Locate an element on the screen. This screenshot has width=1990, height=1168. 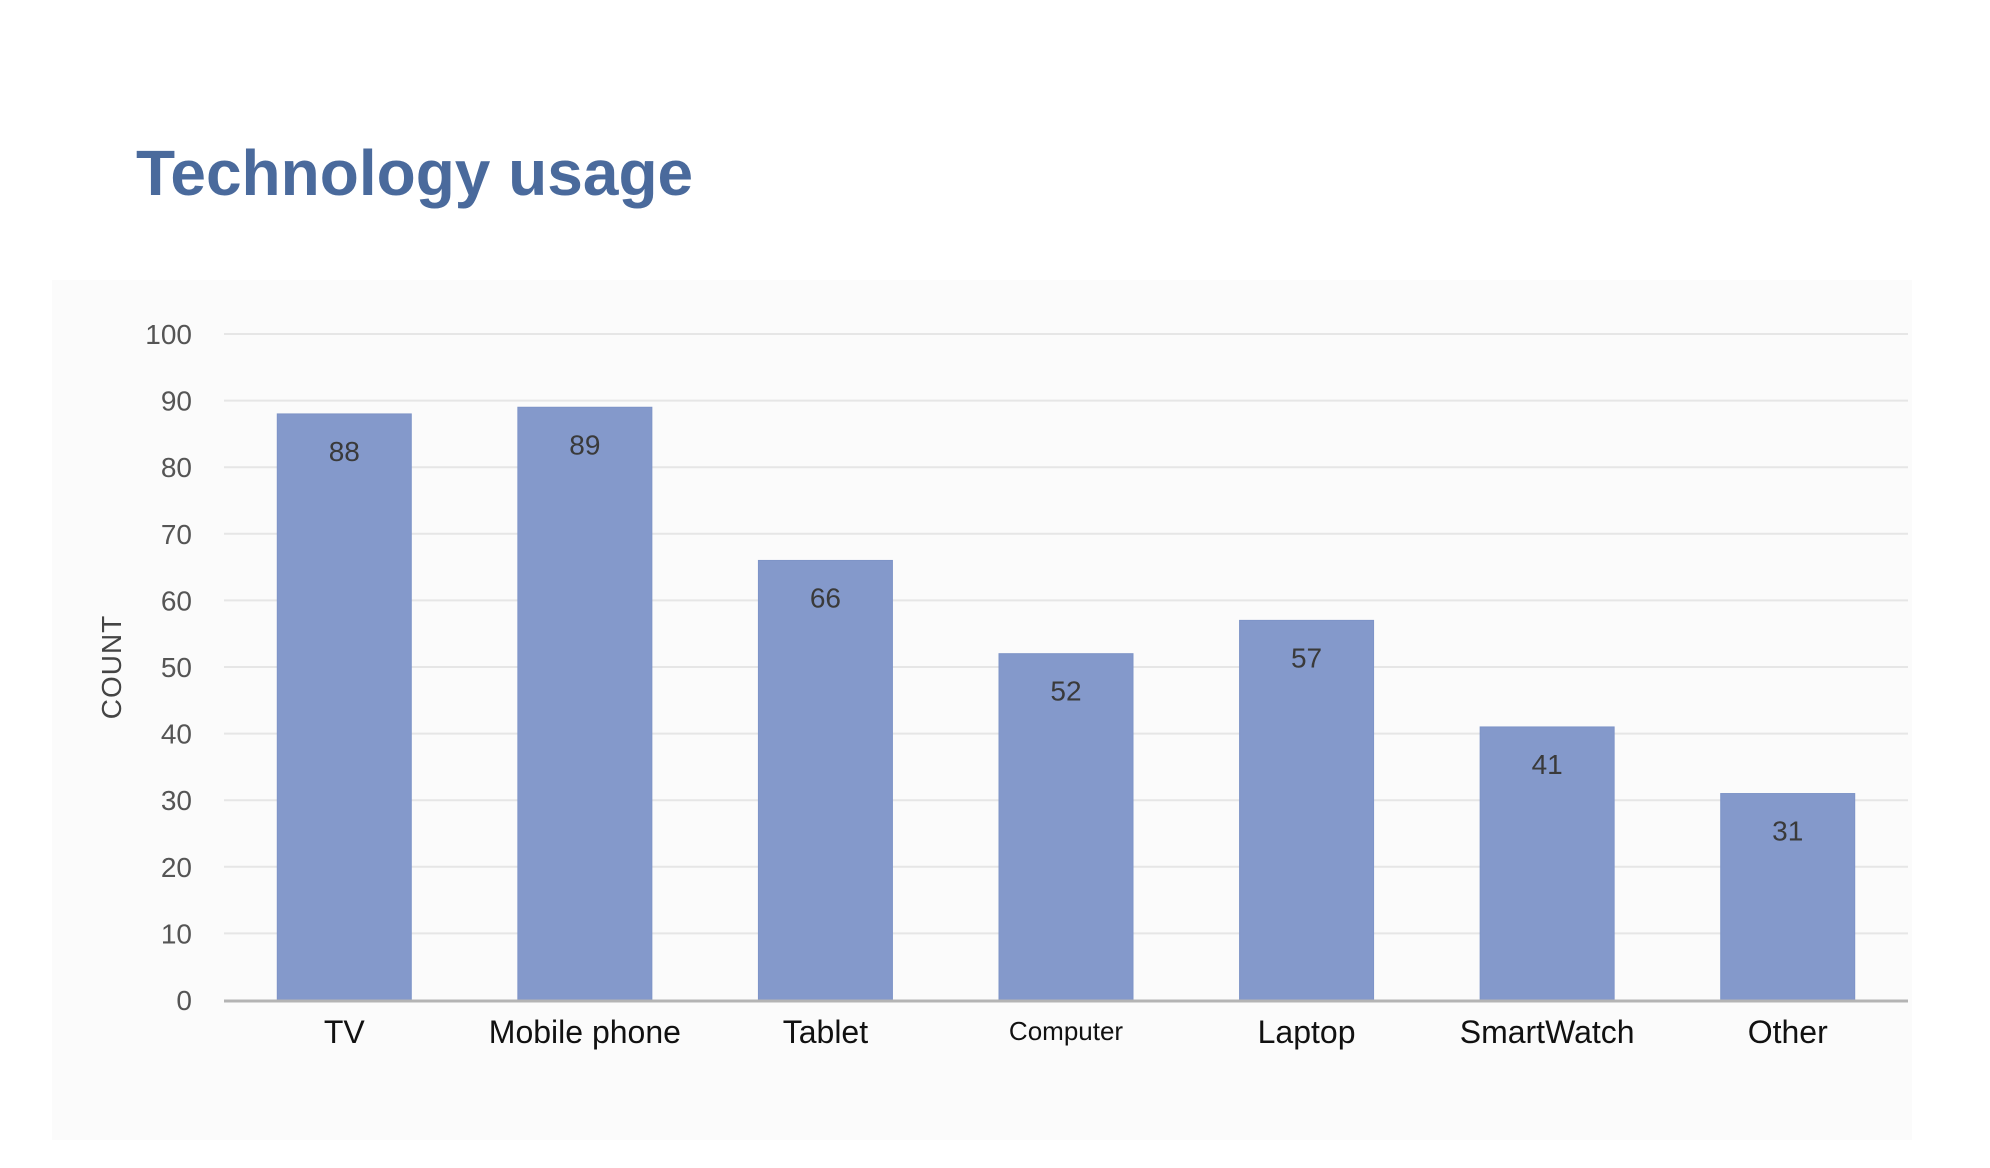
data-label: 31 is located at coordinates (1787, 831).